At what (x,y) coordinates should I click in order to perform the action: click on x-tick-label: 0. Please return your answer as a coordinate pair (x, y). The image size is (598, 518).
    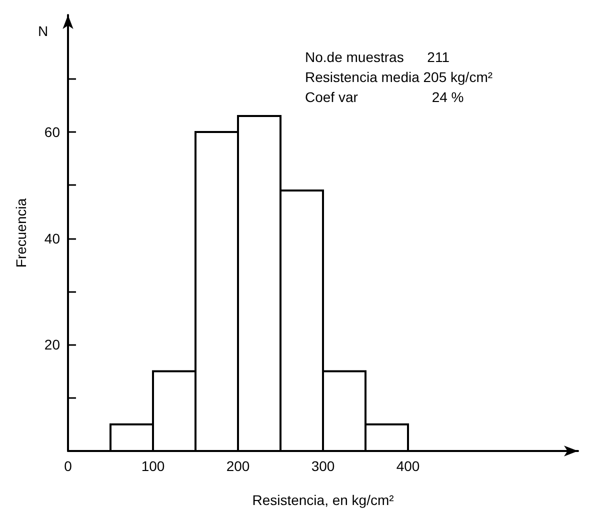
    Looking at the image, I should click on (68, 466).